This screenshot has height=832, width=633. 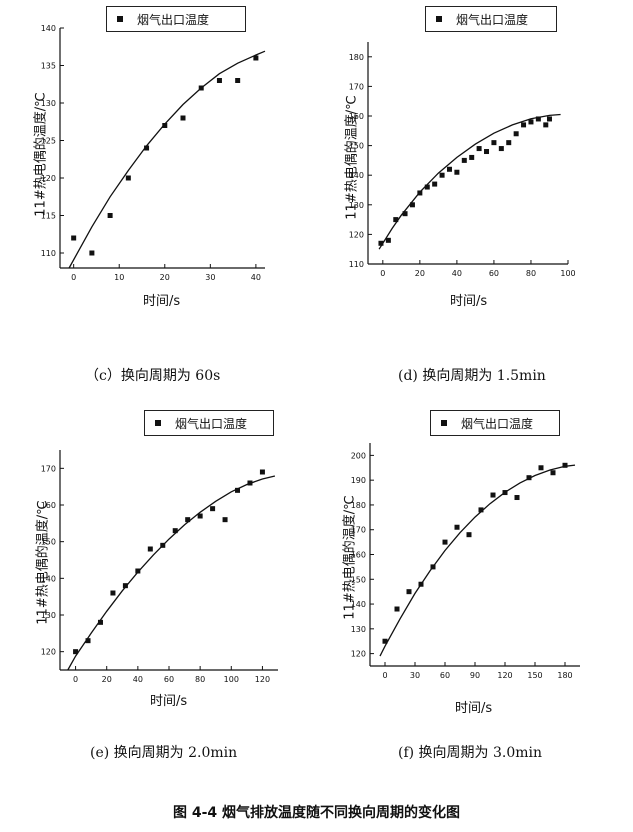 I want to click on legend-marker-e, so click(x=158, y=423).